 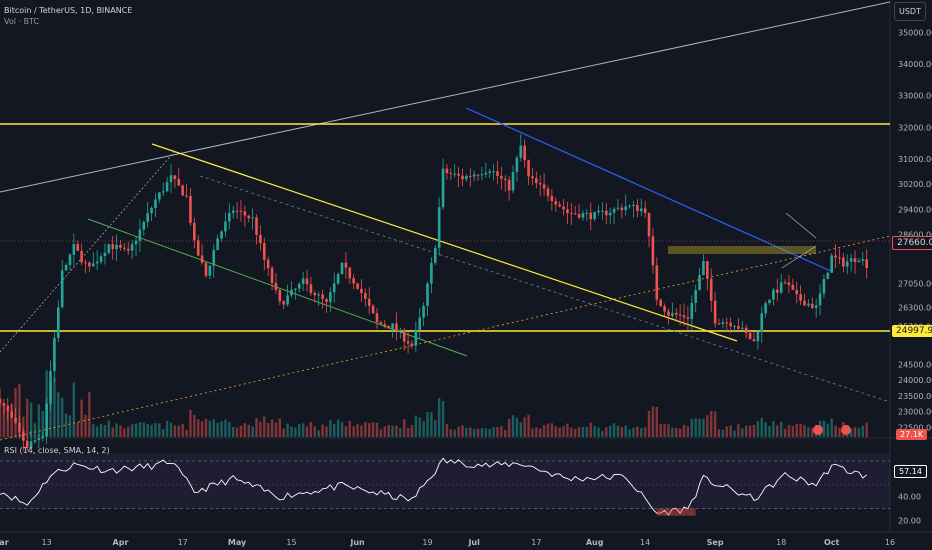 What do you see at coordinates (473, 542) in the screenshot?
I see `time-tick-label: Jul` at bounding box center [473, 542].